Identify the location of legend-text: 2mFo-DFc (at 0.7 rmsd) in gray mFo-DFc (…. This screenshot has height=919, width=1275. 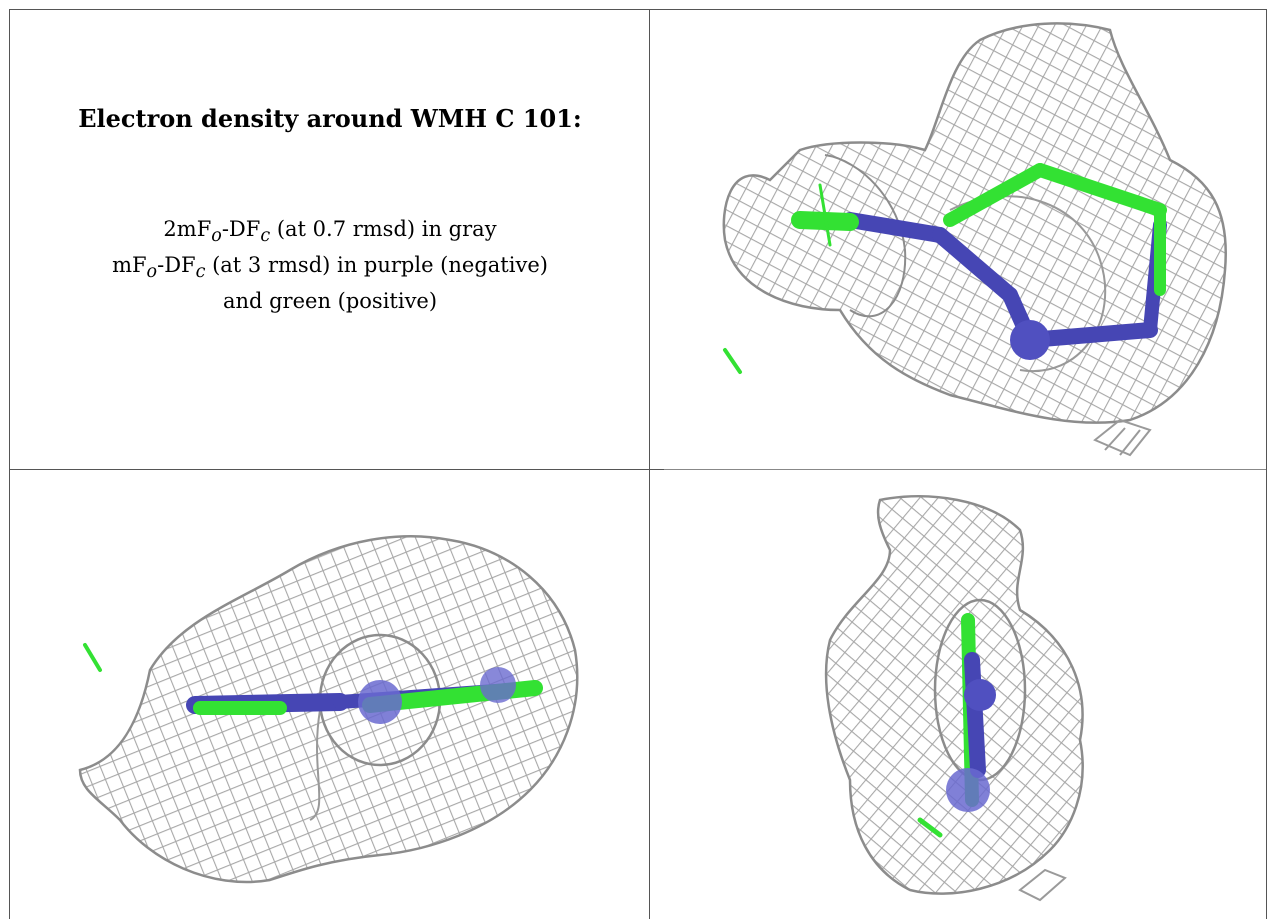
(329, 265).